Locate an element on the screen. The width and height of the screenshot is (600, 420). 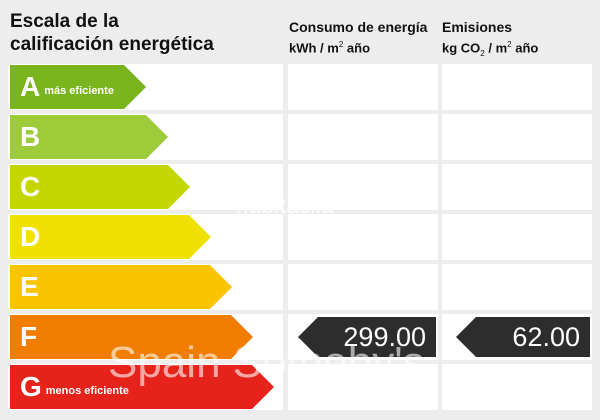
rating-arrow-b: B is located at coordinates (89, 137).